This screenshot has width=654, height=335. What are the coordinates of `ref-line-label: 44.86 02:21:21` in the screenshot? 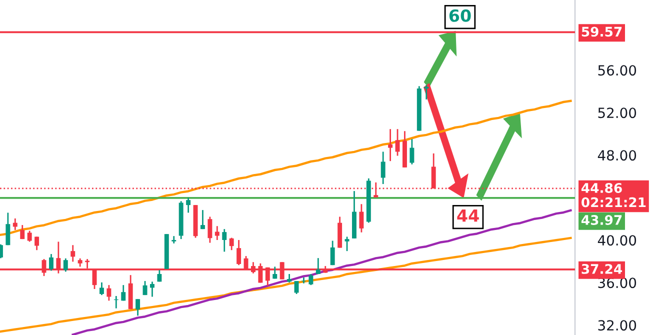 It's located at (613, 195).